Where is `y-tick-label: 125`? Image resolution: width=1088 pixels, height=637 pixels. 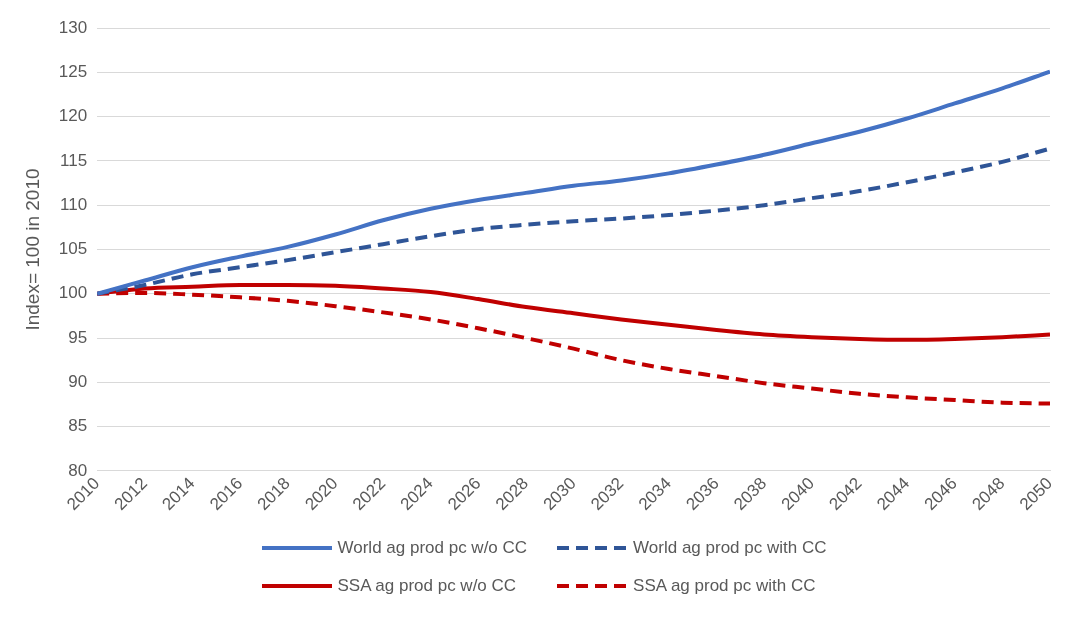
y-tick-label: 125 is located at coordinates (73, 72).